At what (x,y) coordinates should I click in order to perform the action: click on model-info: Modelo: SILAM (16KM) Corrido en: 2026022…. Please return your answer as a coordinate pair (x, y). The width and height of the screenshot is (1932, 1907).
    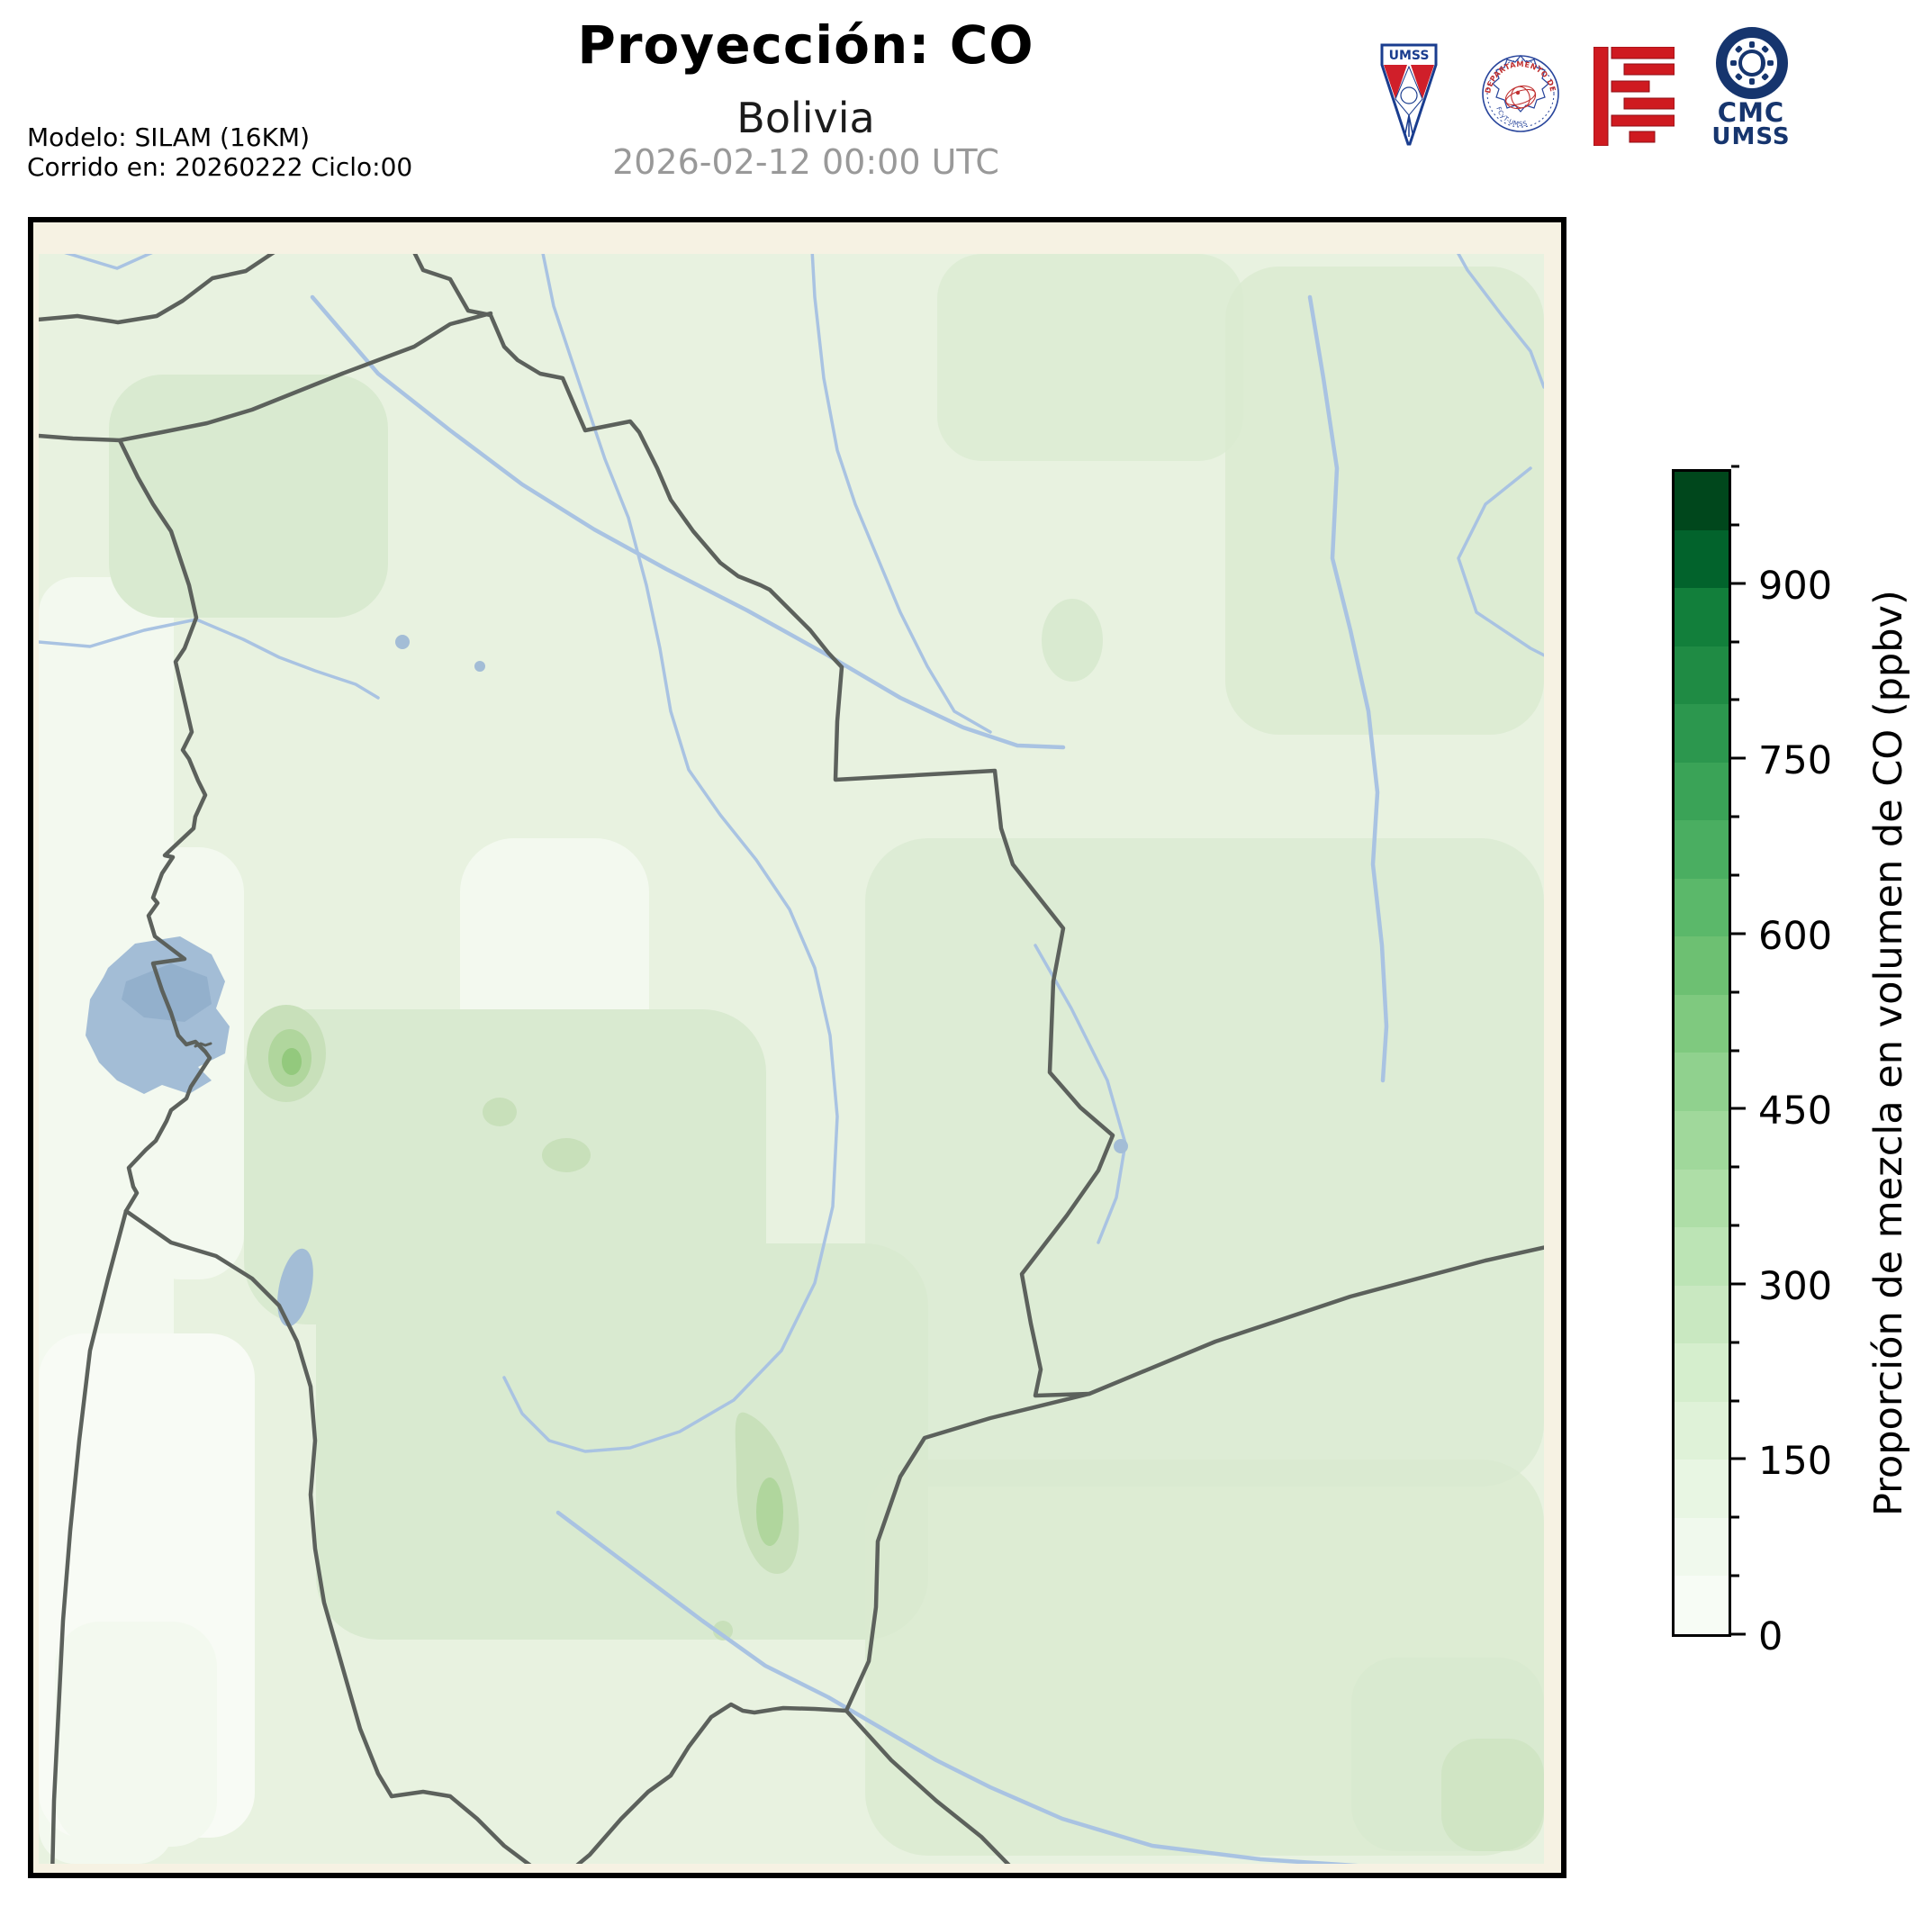
    Looking at the image, I should click on (220, 152).